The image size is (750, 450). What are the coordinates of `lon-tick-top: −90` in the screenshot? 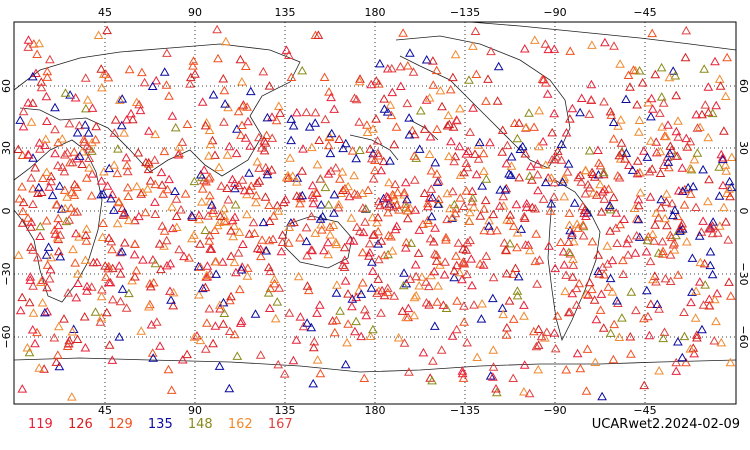 It's located at (554, 12).